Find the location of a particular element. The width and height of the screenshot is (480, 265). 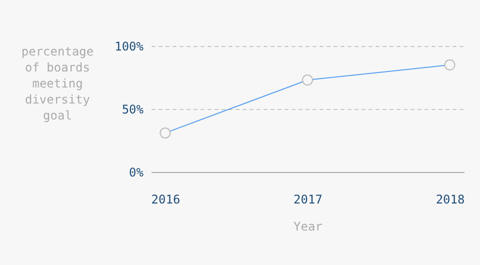

x-tick-label: 2017 is located at coordinates (308, 199).